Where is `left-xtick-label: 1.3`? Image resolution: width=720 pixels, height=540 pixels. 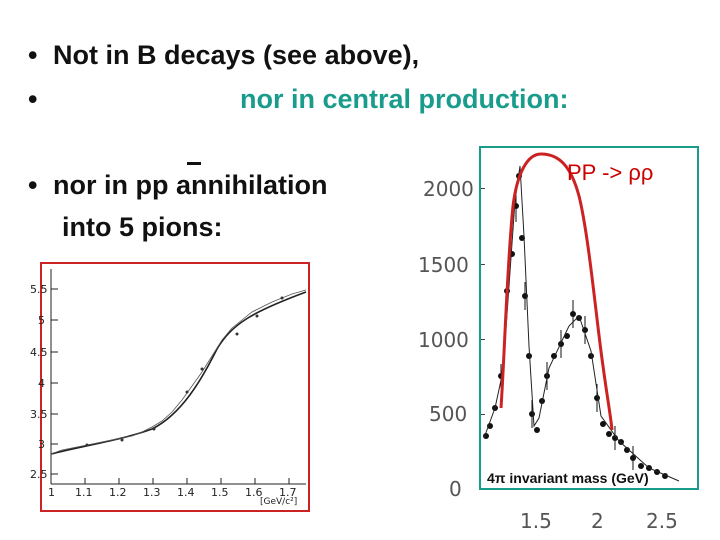
left-xtick-label: 1.3 is located at coordinates (152, 492).